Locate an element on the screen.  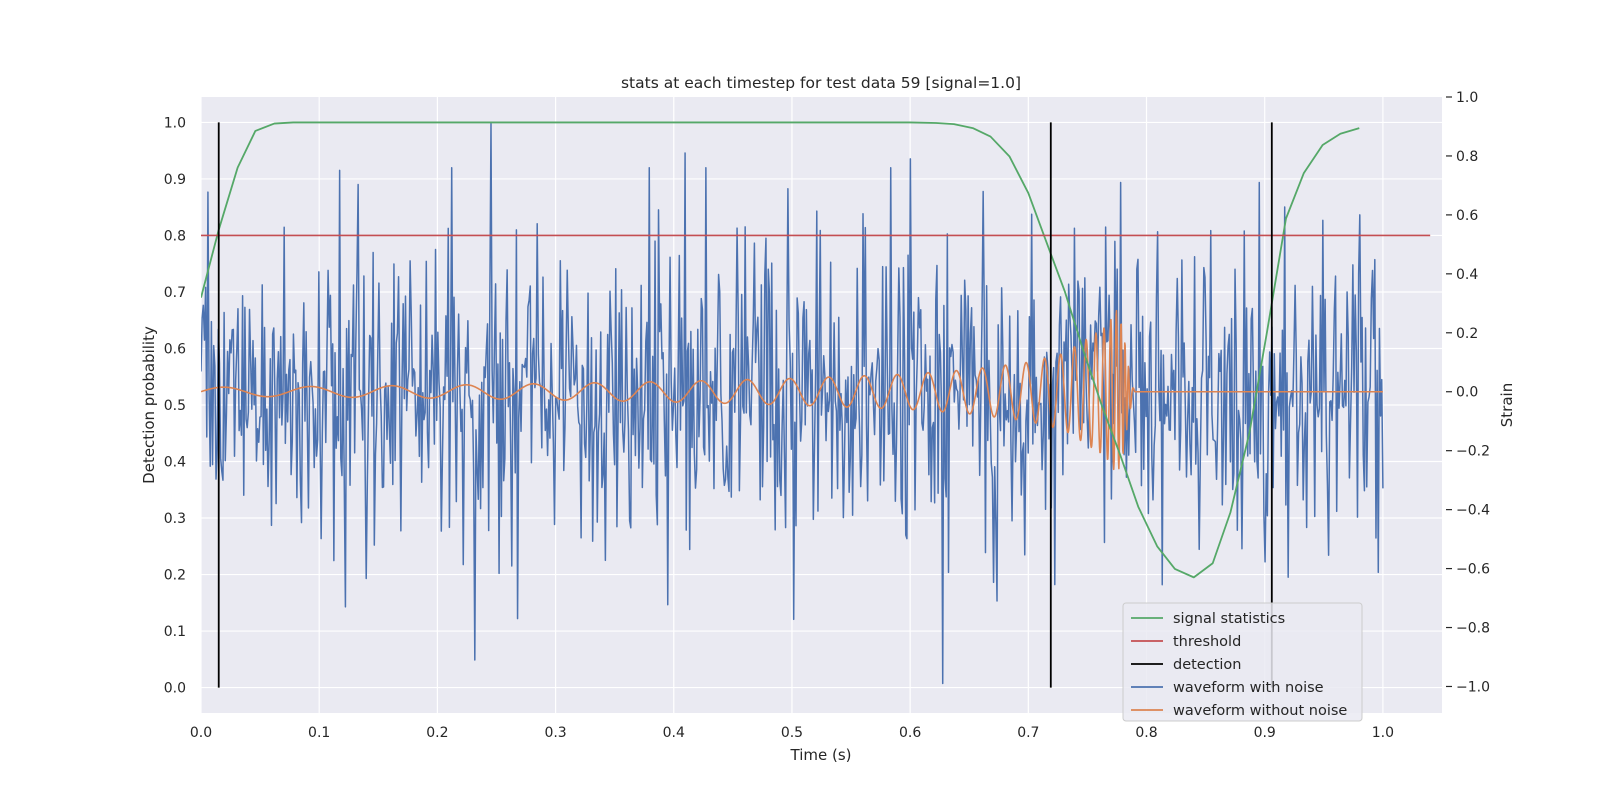
y-right-tick-label: −1.0 is located at coordinates (1473, 687).